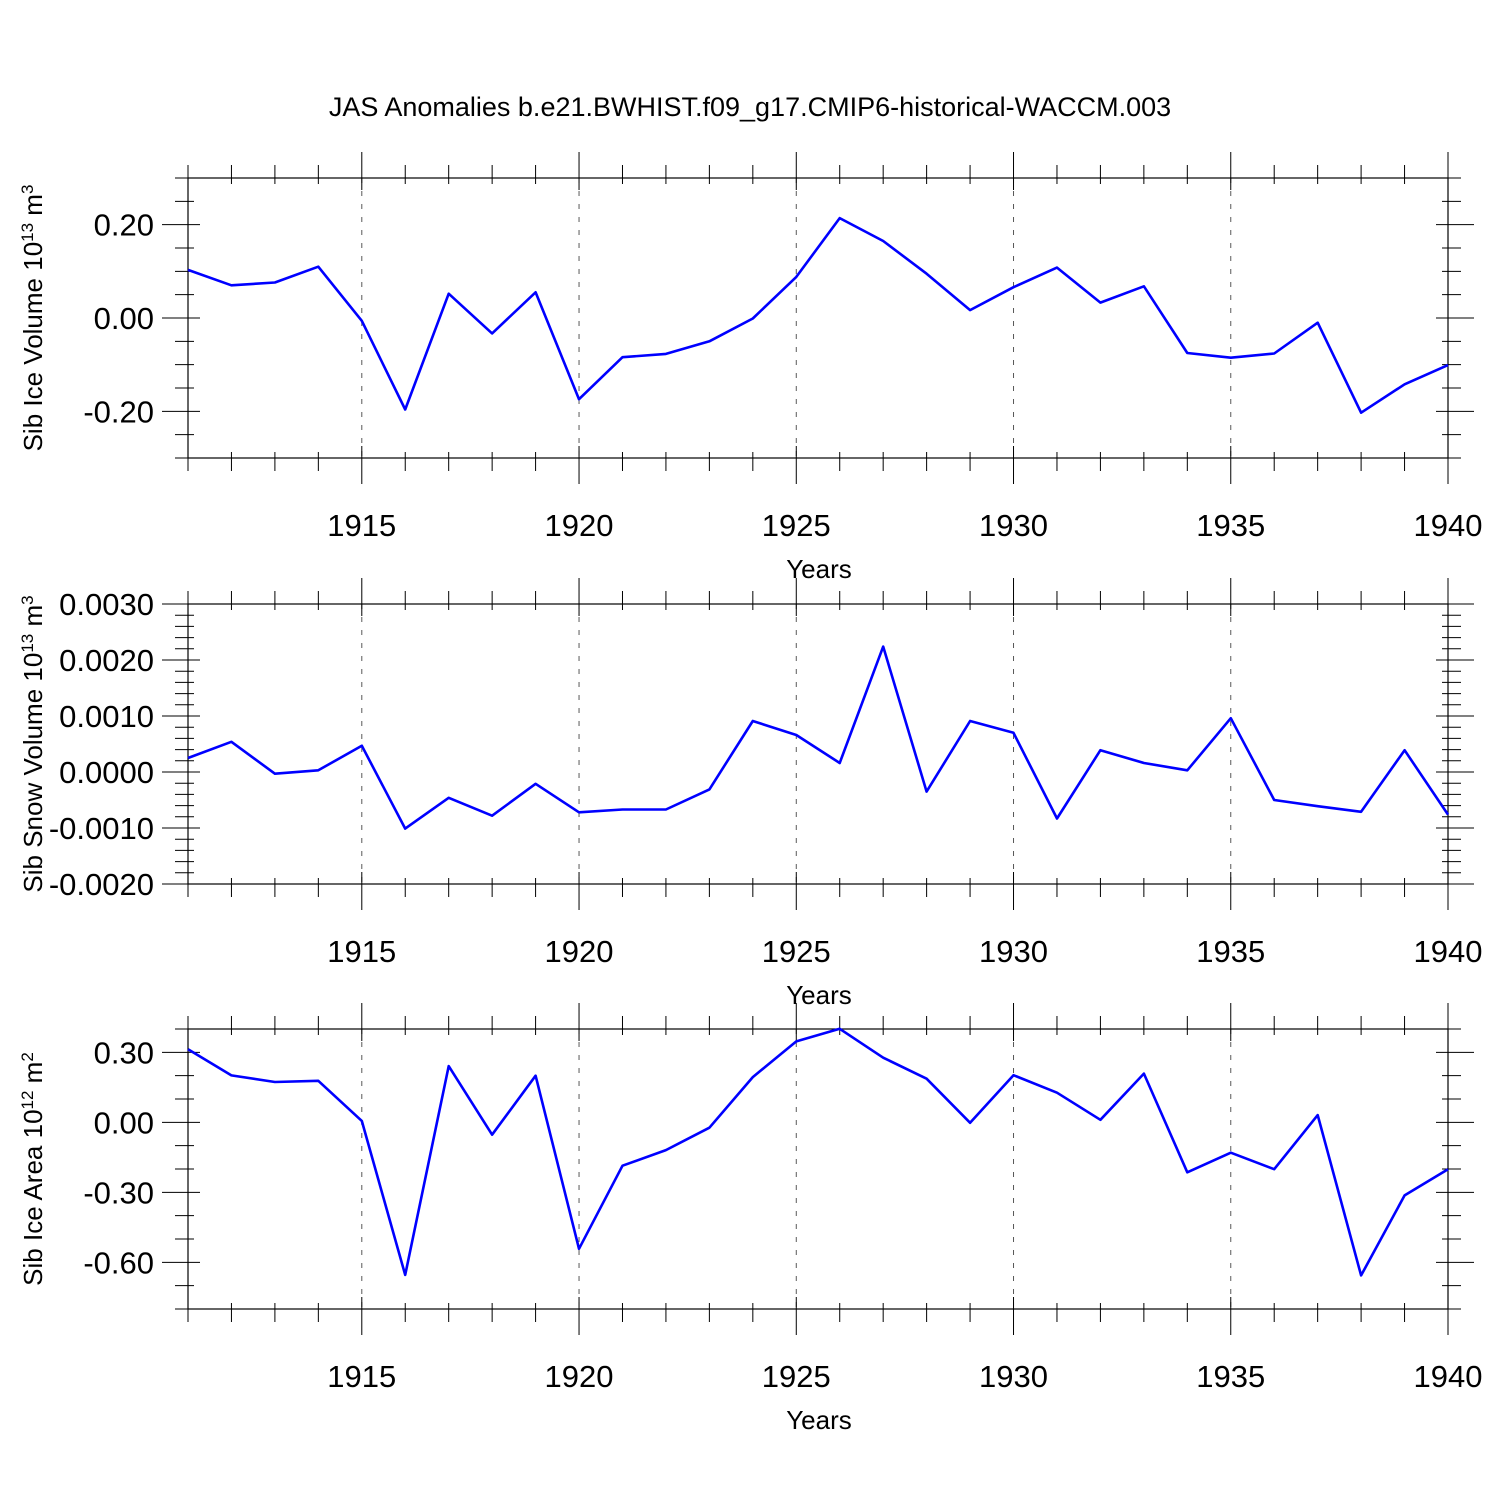 The height and width of the screenshot is (1500, 1500). Describe the element at coordinates (27, 1100) in the screenshot. I see `y-axis-title-superscript: 12` at that location.